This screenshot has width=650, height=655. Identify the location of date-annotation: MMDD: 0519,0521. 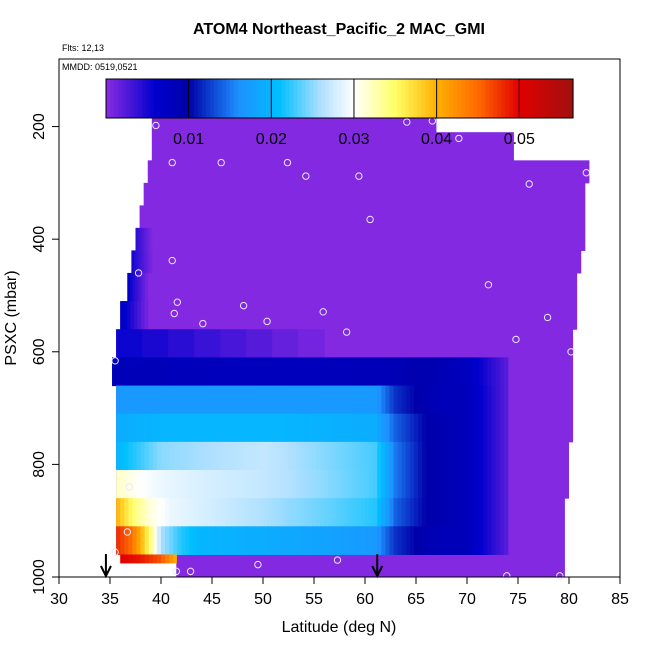
(100, 67).